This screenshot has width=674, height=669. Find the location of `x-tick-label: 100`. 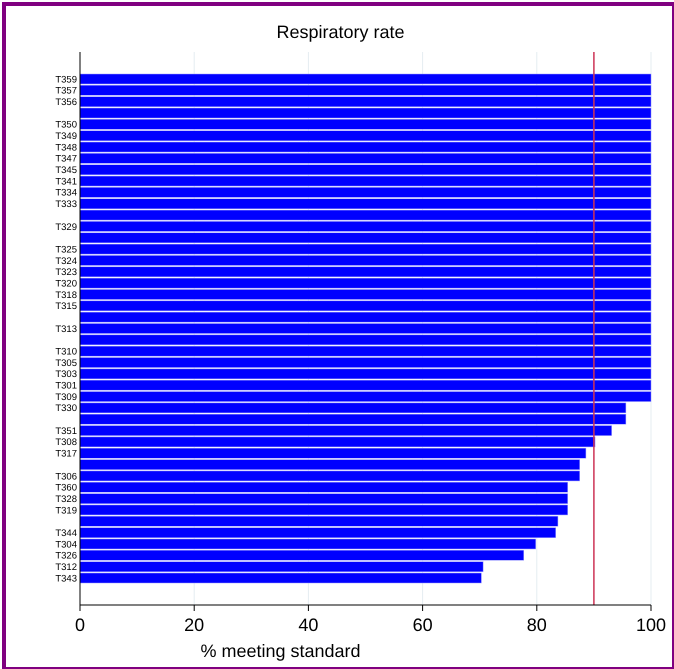

x-tick-label: 100 is located at coordinates (651, 625).